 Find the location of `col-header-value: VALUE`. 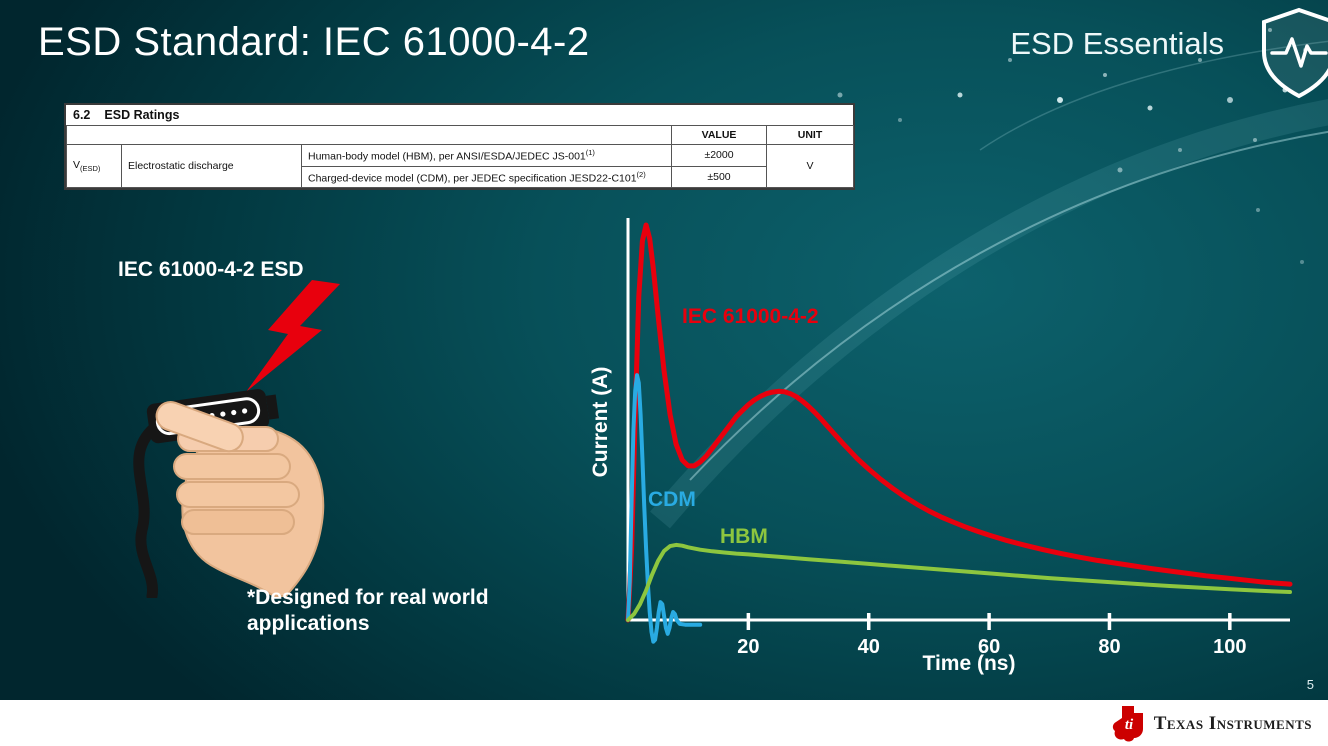

col-header-value: VALUE is located at coordinates (719, 135).